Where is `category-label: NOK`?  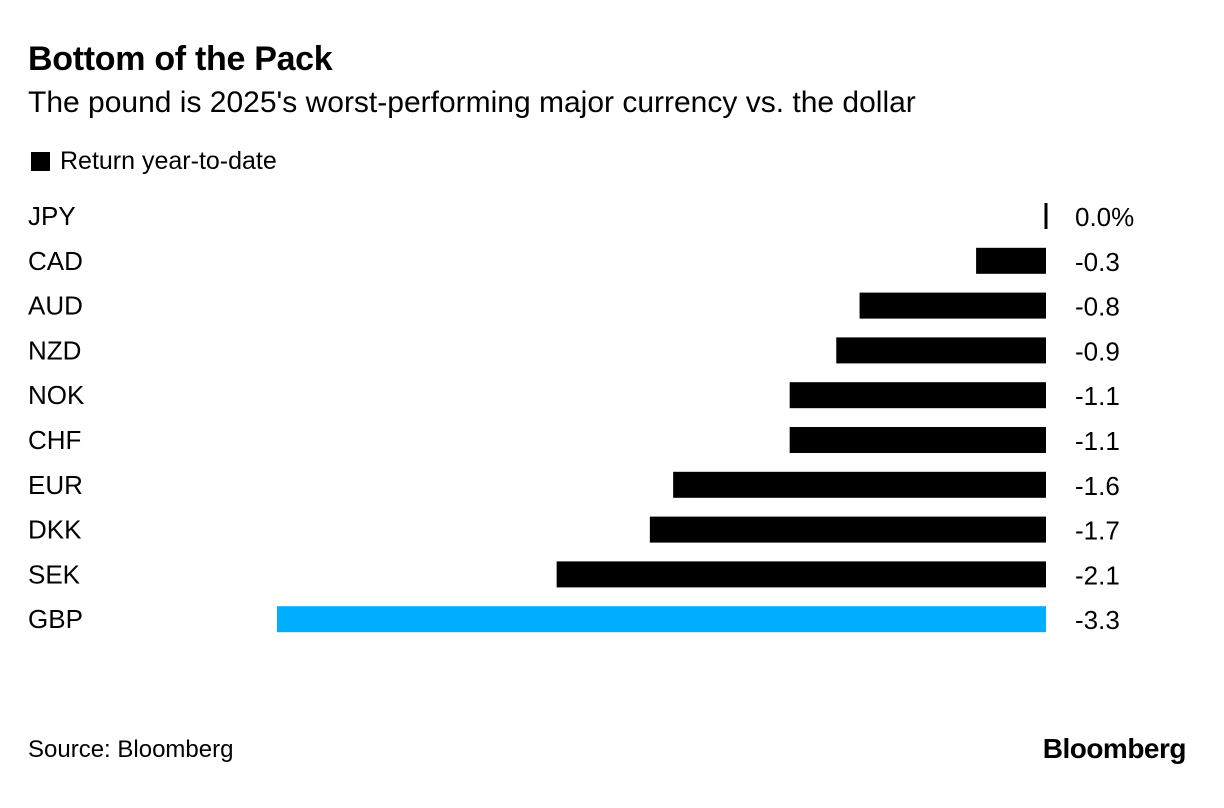
category-label: NOK is located at coordinates (56, 395).